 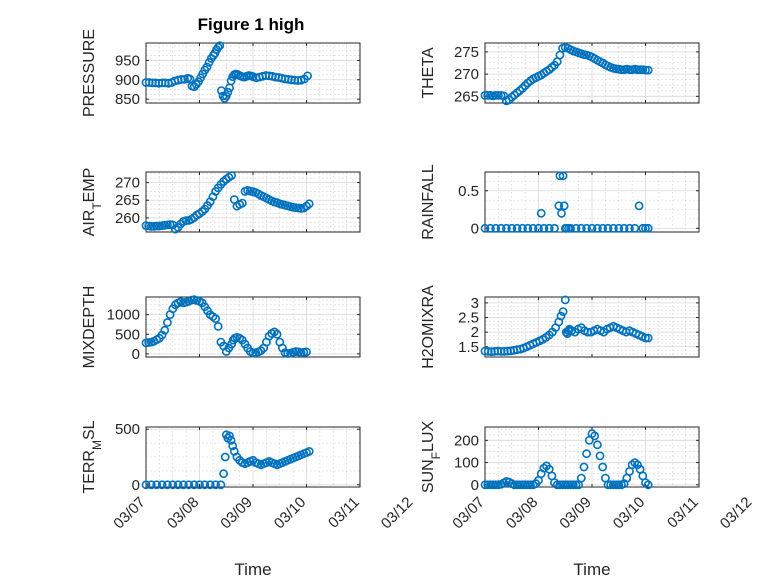 I want to click on ytick-label: 275, so click(x=466, y=52).